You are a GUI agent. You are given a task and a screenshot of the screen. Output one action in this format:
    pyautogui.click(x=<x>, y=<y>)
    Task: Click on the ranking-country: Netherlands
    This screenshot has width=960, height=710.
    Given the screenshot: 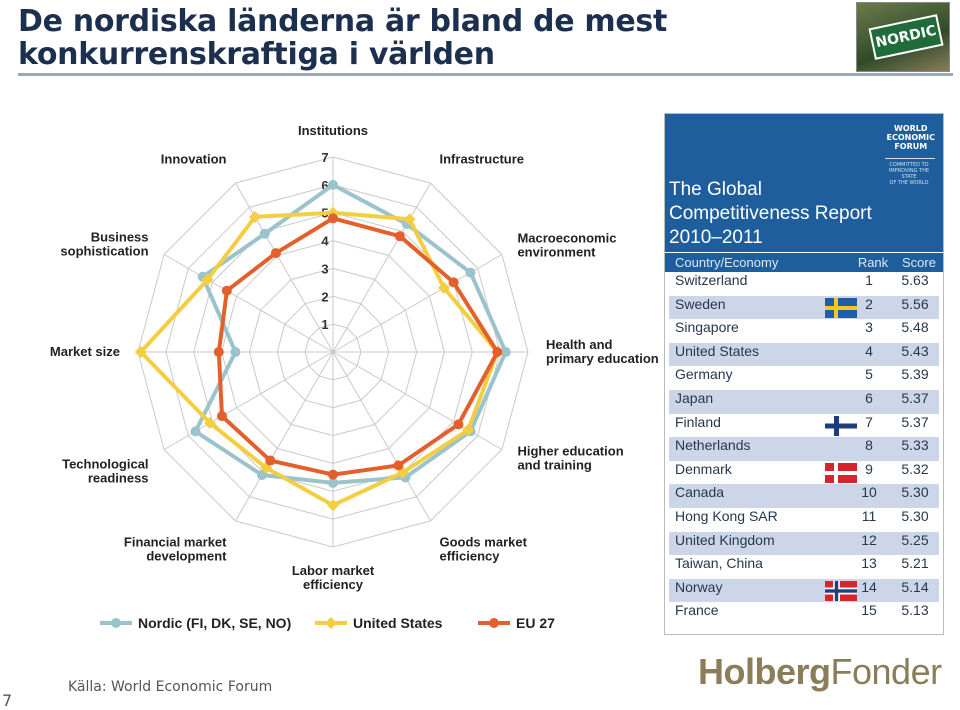 What is the action you would take?
    pyautogui.click(x=713, y=445)
    